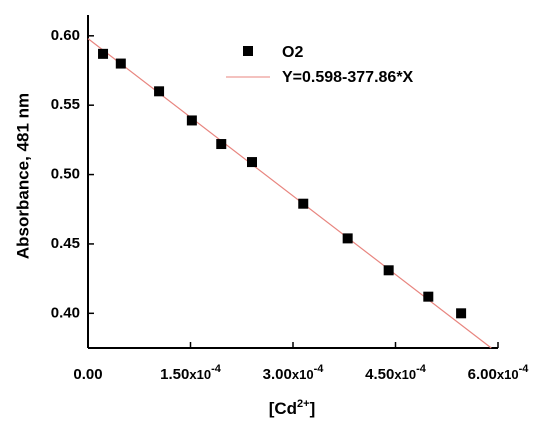 This screenshot has width=550, height=435. I want to click on legend-marker-o2, so click(248, 51).